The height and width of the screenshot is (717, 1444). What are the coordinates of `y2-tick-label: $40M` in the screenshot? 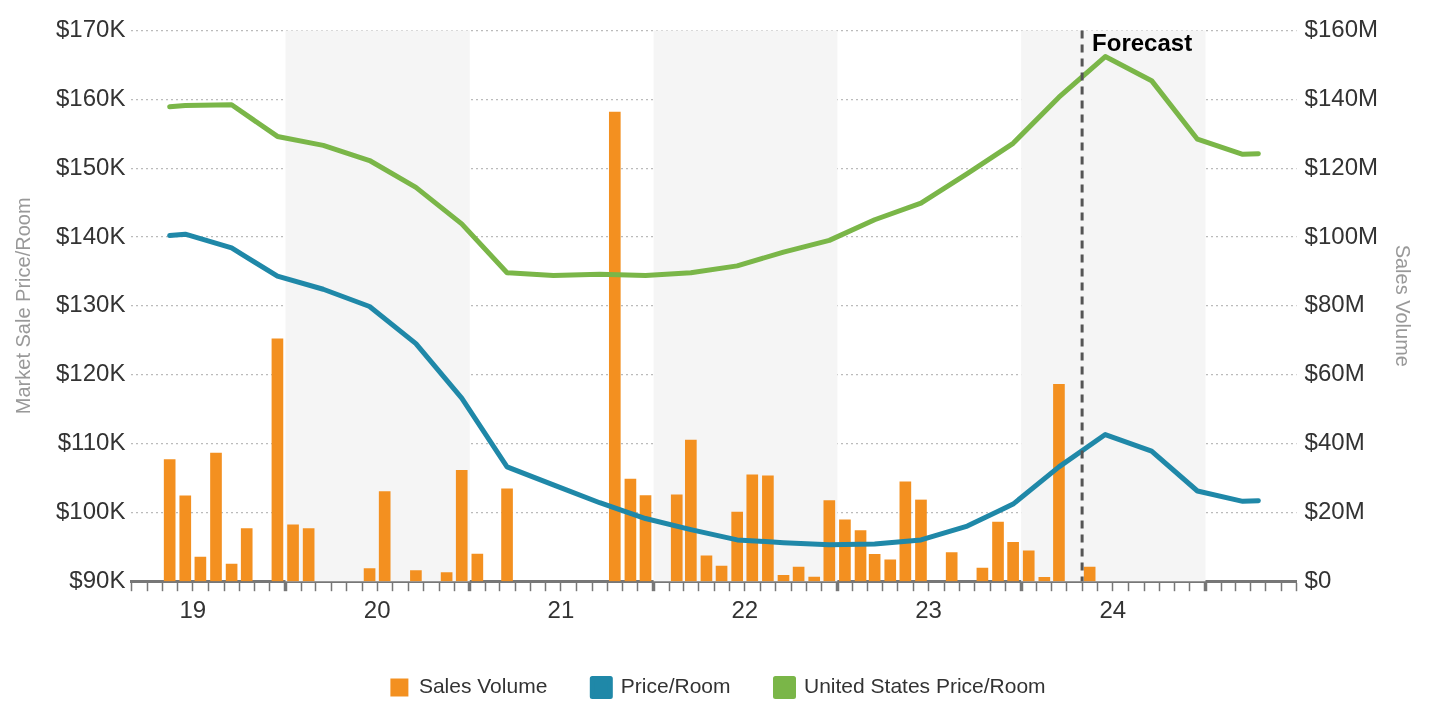 It's located at (1334, 442).